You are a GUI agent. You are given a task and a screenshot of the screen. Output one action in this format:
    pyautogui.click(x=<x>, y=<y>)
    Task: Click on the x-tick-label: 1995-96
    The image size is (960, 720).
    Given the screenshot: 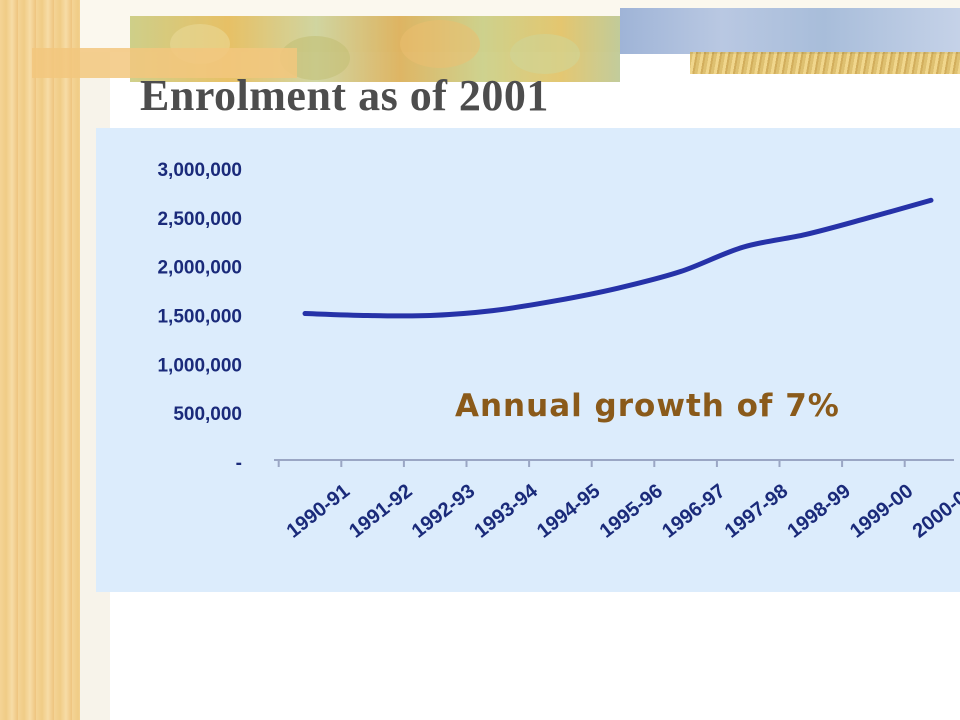 What is the action you would take?
    pyautogui.click(x=631, y=511)
    